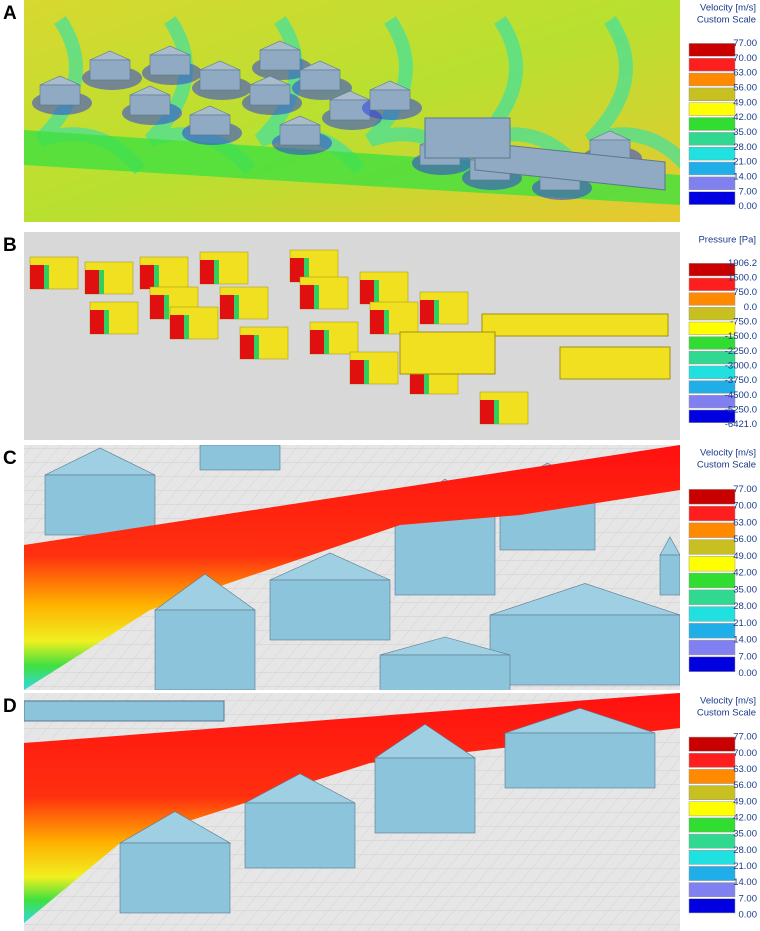 This screenshot has height=931, width=760. Describe the element at coordinates (741, 366) in the screenshot. I see `legend-label: -3000.0` at that location.